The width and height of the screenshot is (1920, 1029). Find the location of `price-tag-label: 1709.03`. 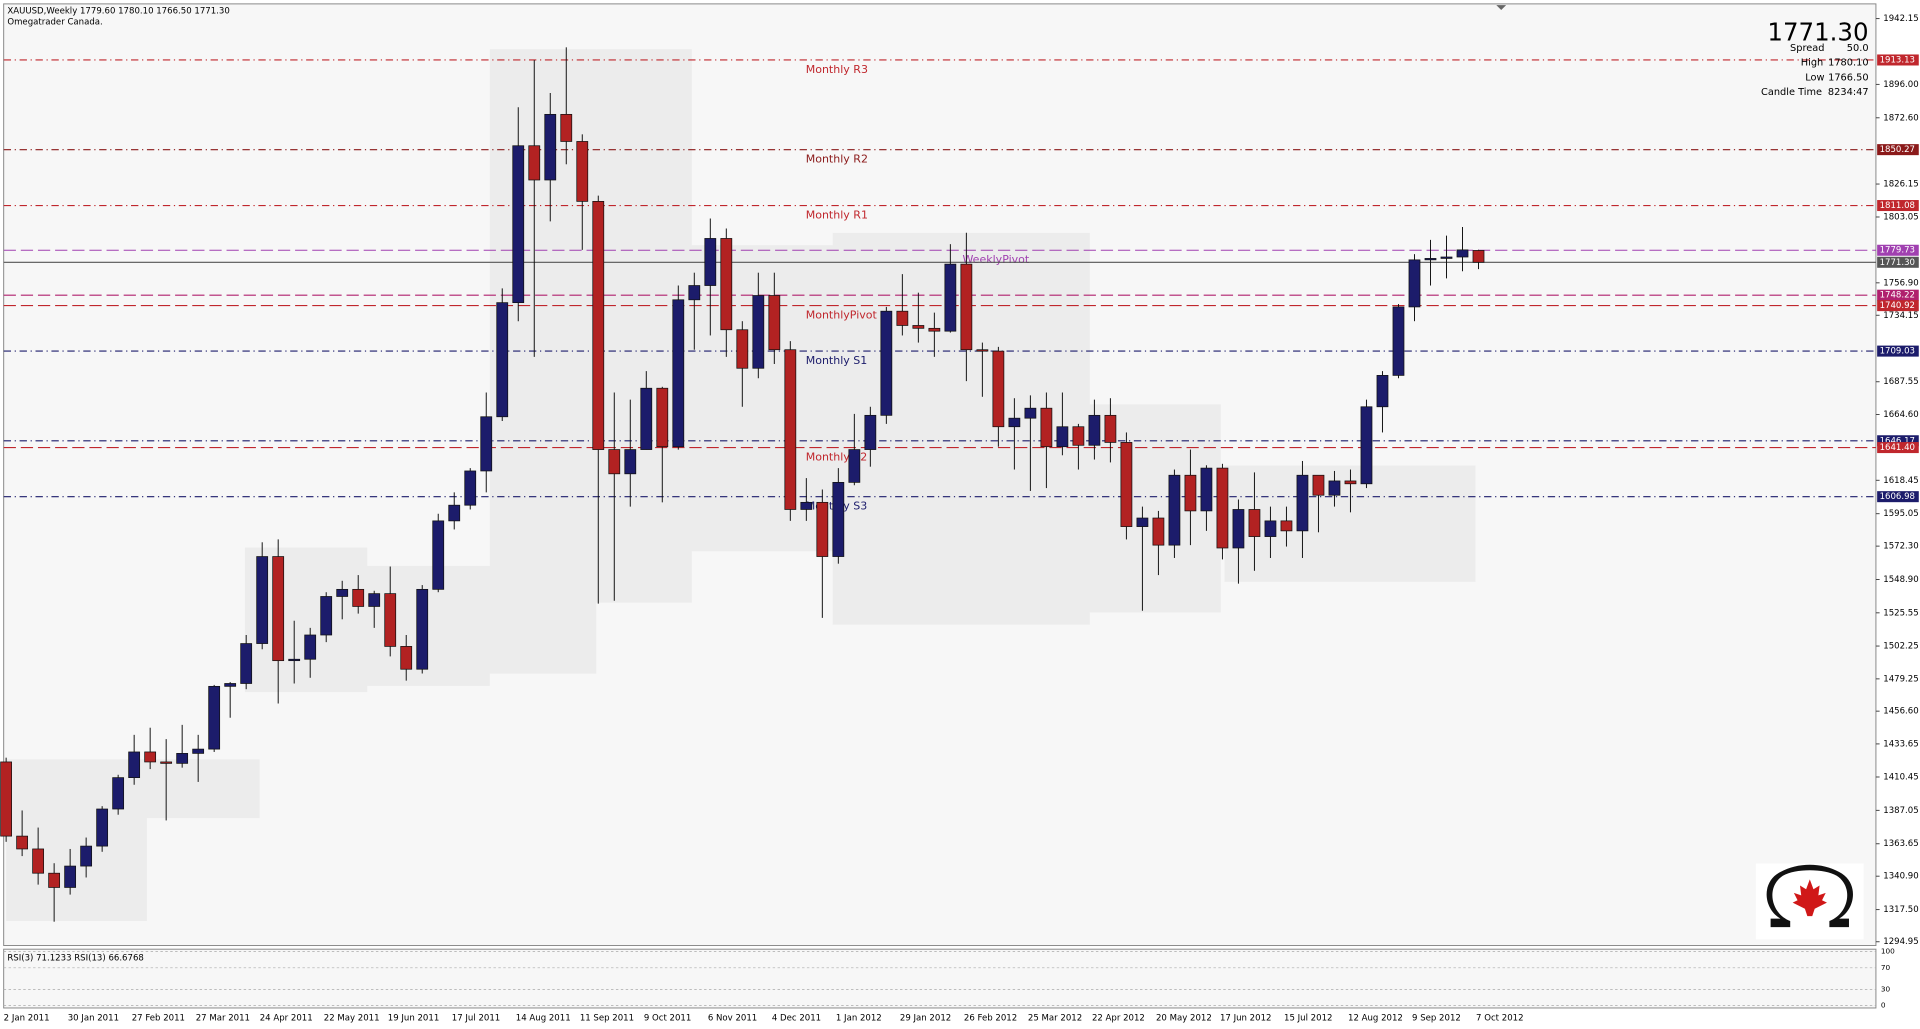

price-tag-label: 1709.03 is located at coordinates (1897, 352).